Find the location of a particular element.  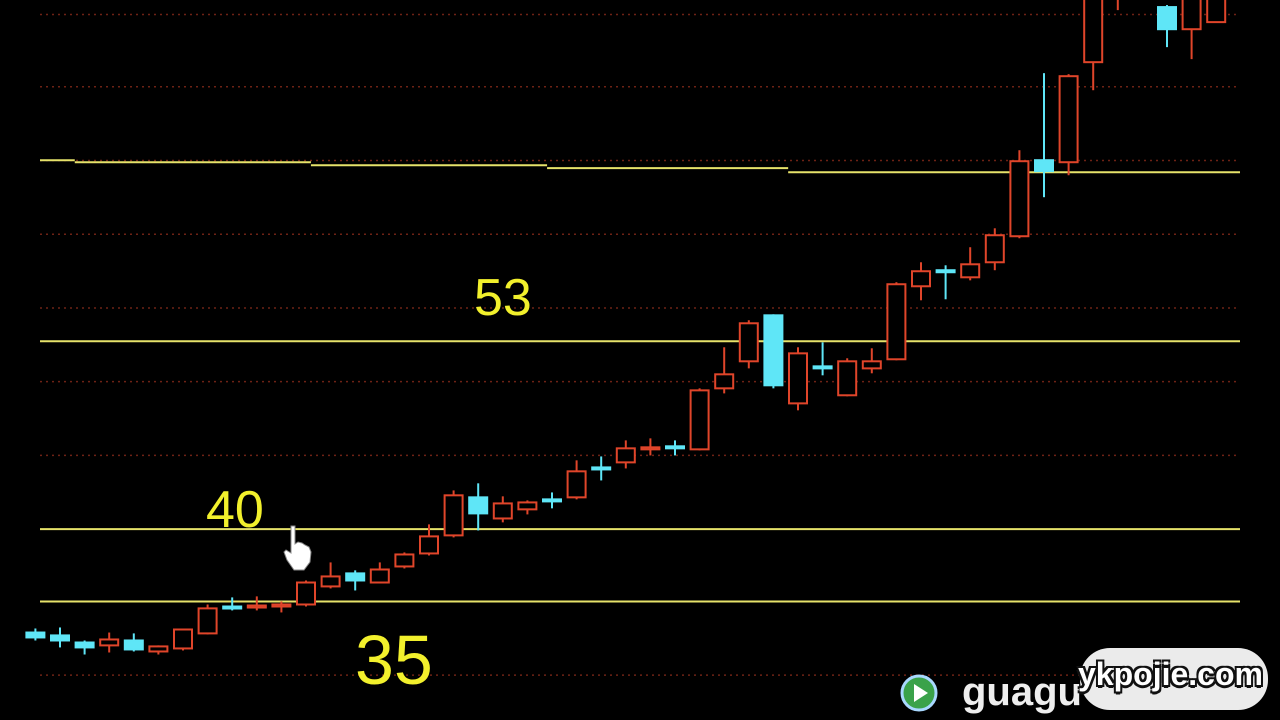

hand-pointer-icon is located at coordinates (297, 548).